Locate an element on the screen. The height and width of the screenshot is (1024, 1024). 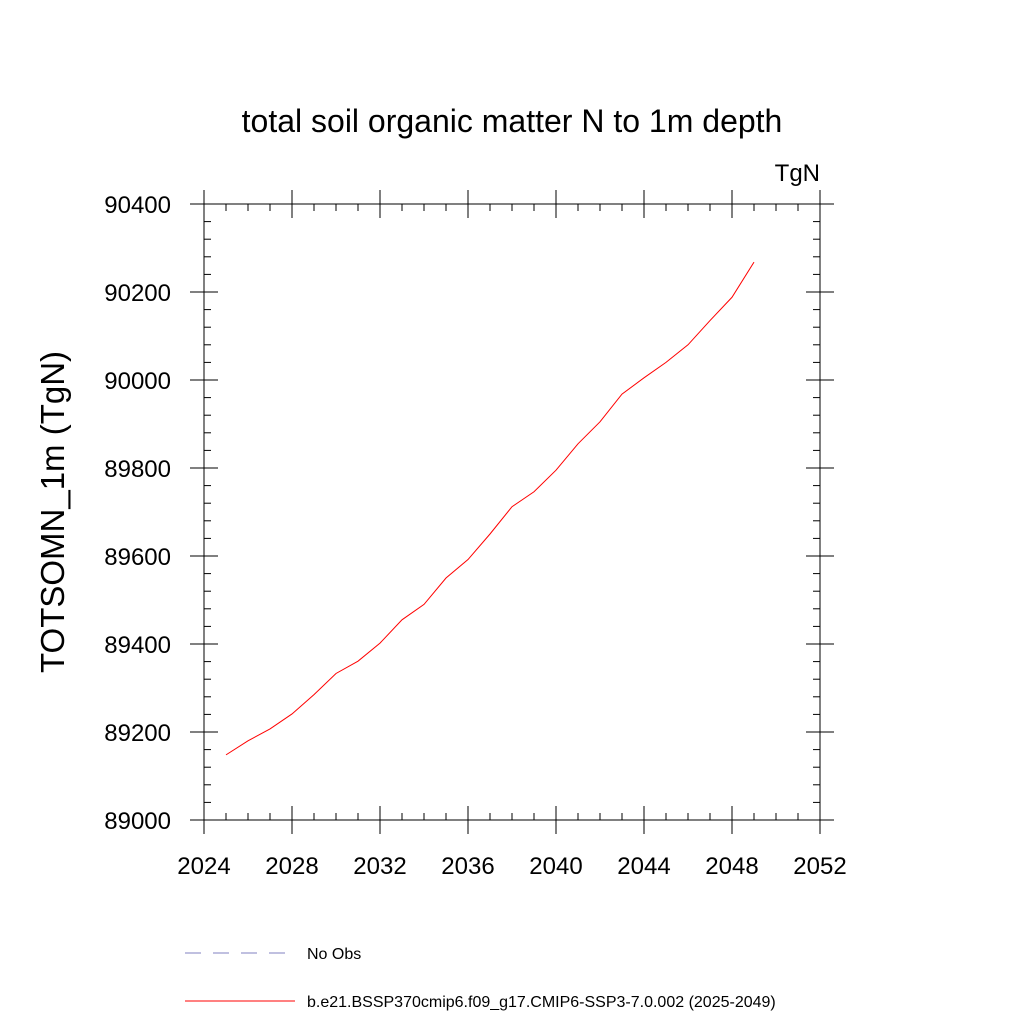
legend-label-no-obs: No Obs is located at coordinates (334, 954).